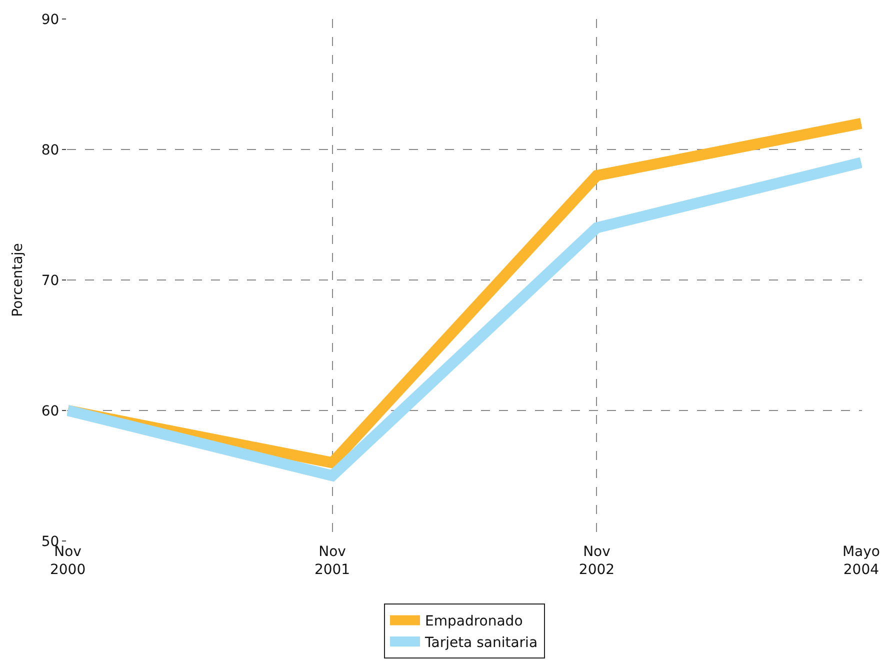  What do you see at coordinates (861, 561) in the screenshot?
I see `x-tick-label: Mayo 2004` at bounding box center [861, 561].